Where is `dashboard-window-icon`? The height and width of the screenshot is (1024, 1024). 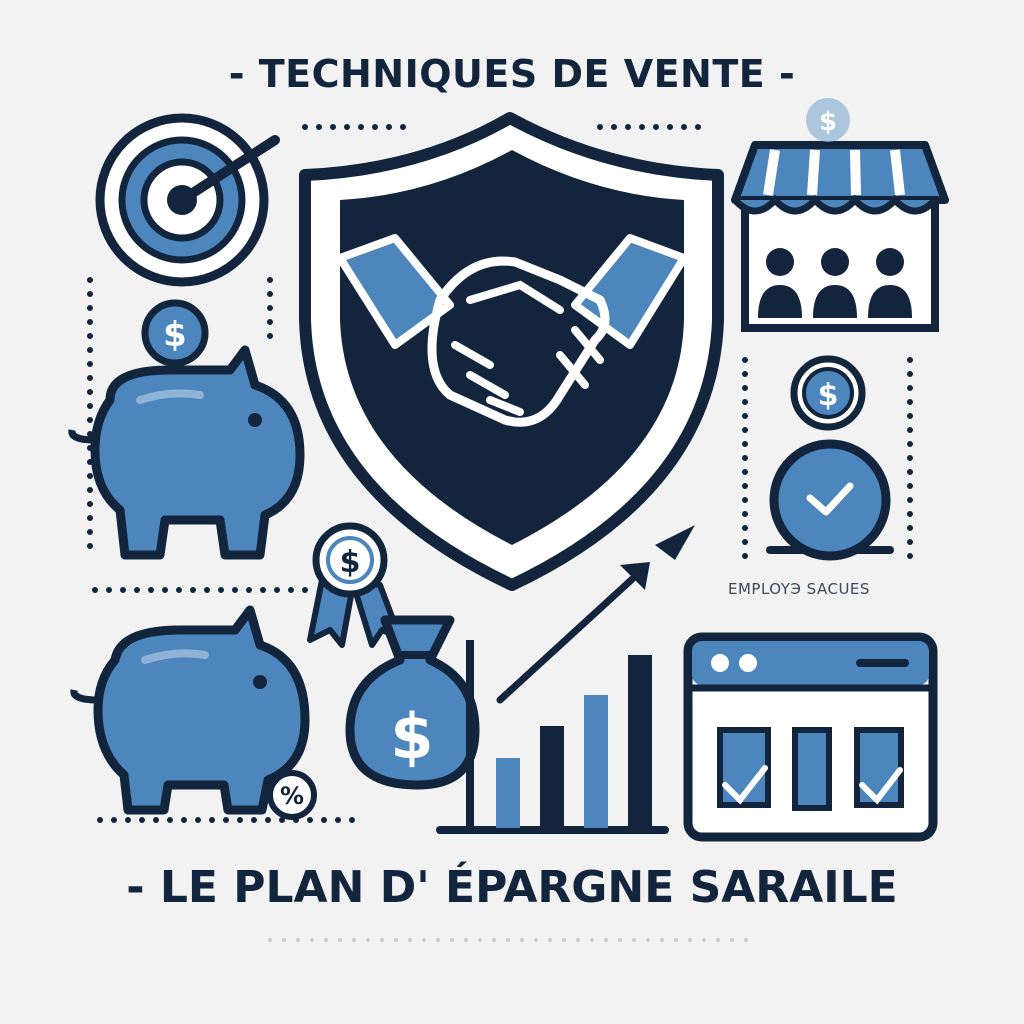
dashboard-window-icon is located at coordinates (810, 737).